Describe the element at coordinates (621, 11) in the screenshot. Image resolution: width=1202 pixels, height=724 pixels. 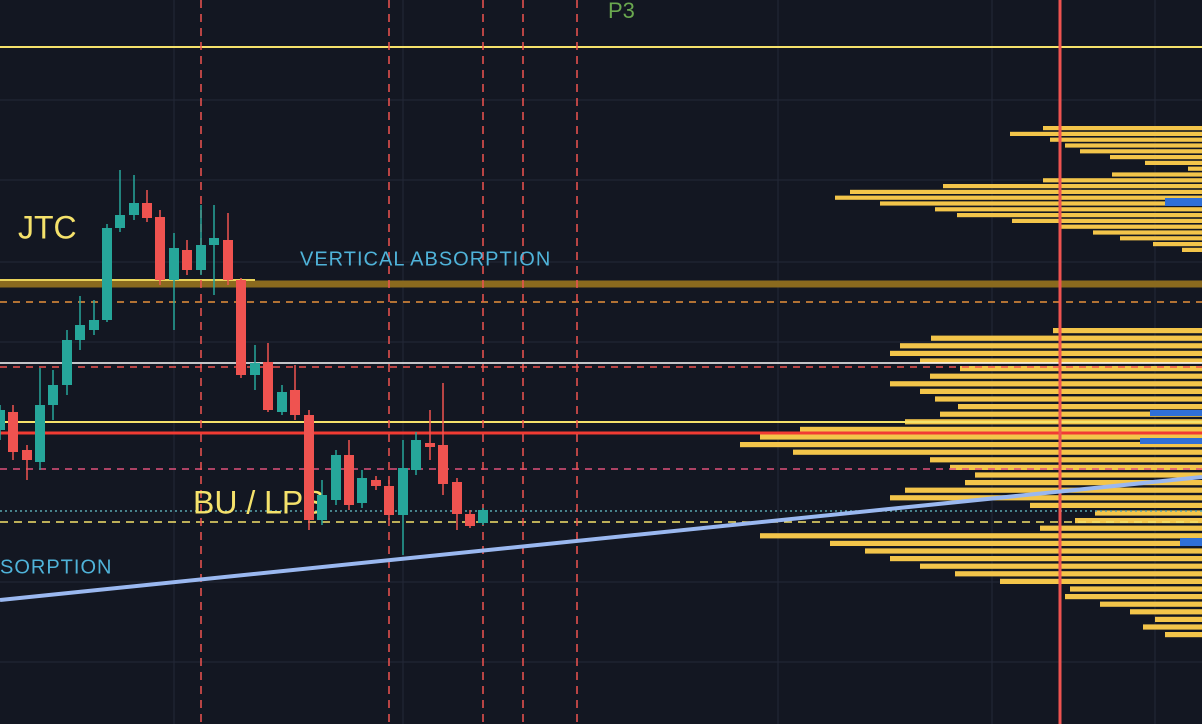
I see `annotation: P3` at that location.